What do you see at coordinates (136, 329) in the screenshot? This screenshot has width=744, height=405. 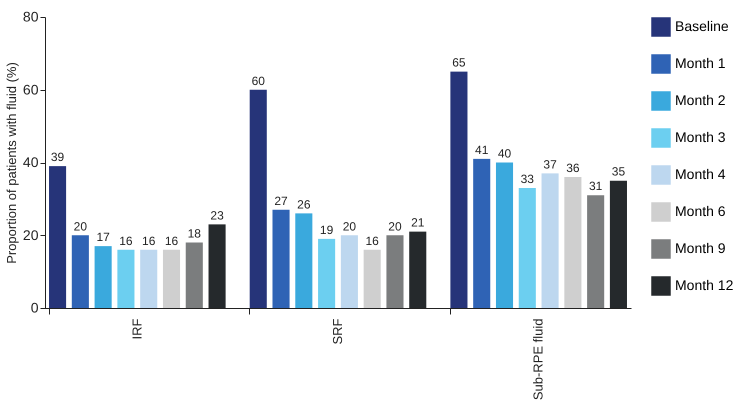 I see `x-tick-label: IRF` at bounding box center [136, 329].